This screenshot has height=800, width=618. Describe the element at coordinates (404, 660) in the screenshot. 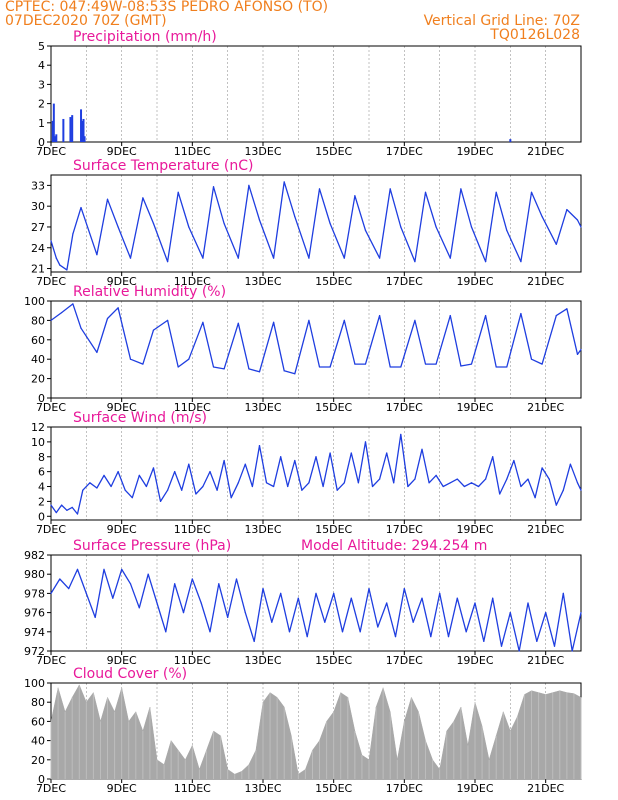

I see `pres-xtick-label: 17DEC` at that location.